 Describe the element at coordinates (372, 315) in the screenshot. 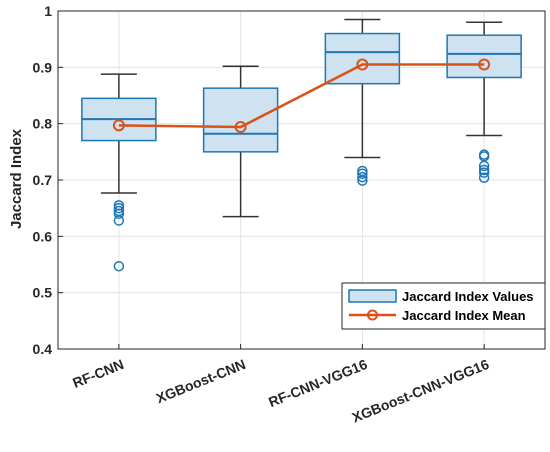

I see `legend-marker-swatch` at that location.